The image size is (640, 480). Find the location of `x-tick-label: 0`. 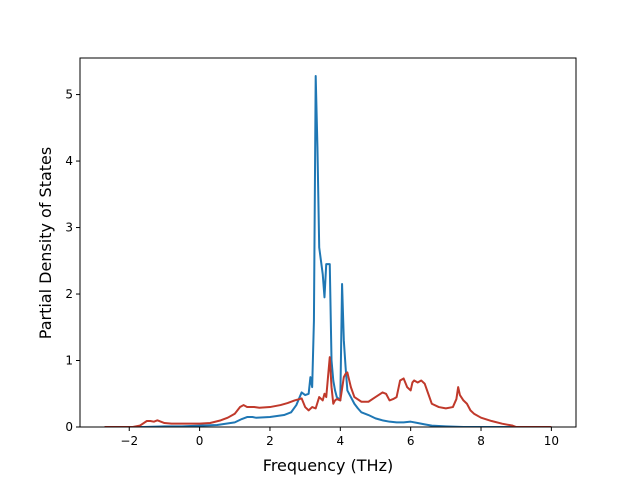

x-tick-label: 0 is located at coordinates (200, 441).